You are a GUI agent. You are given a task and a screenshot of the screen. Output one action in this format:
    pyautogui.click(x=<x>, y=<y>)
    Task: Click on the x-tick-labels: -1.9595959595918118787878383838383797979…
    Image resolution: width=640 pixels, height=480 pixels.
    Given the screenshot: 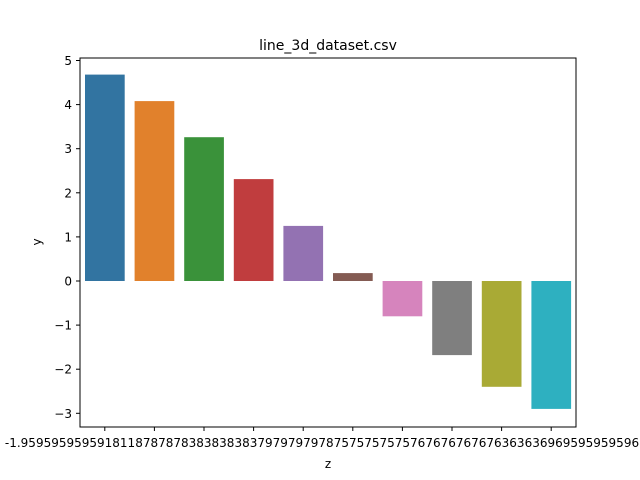 What is the action you would take?
    pyautogui.click(x=322, y=443)
    